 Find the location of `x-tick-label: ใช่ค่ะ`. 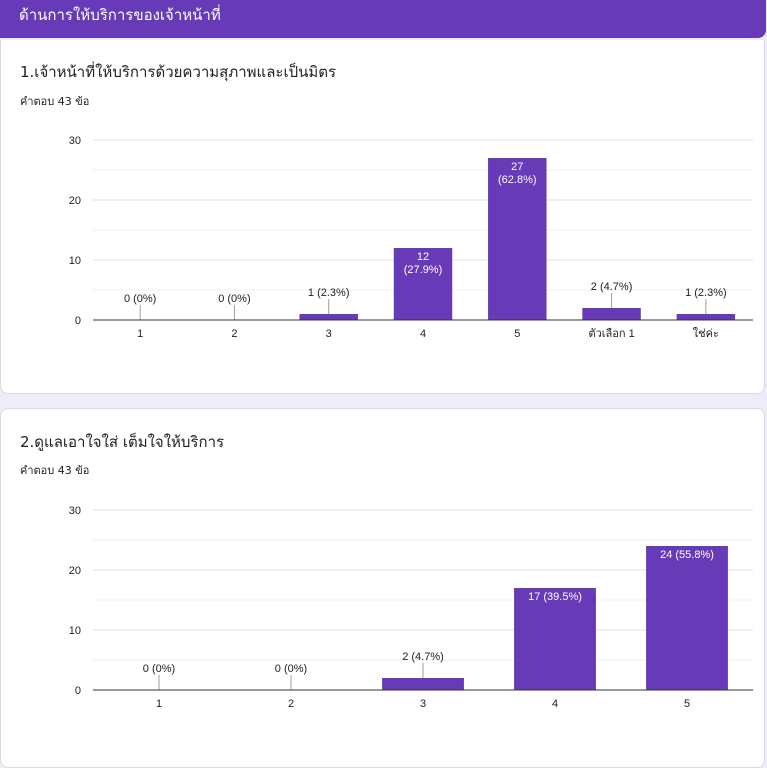

x-tick-label: ใช่ค่ะ is located at coordinates (706, 333).